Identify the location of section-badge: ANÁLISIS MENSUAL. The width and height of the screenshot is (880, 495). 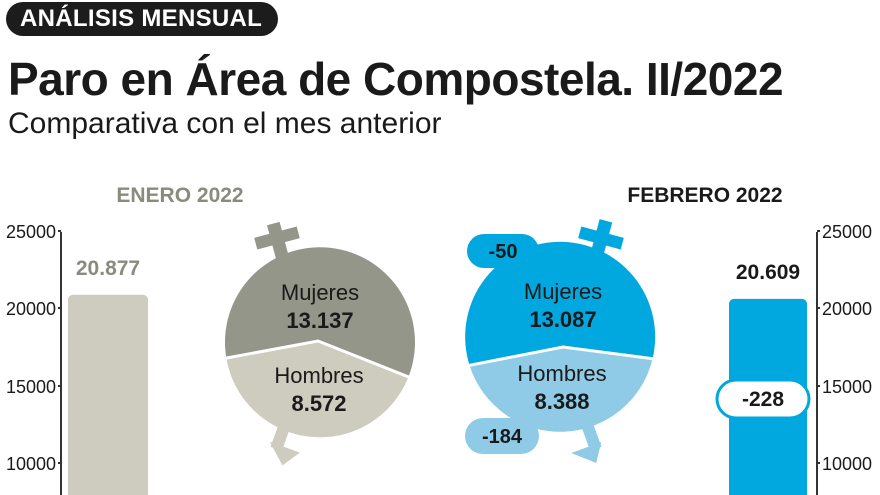
(142, 19).